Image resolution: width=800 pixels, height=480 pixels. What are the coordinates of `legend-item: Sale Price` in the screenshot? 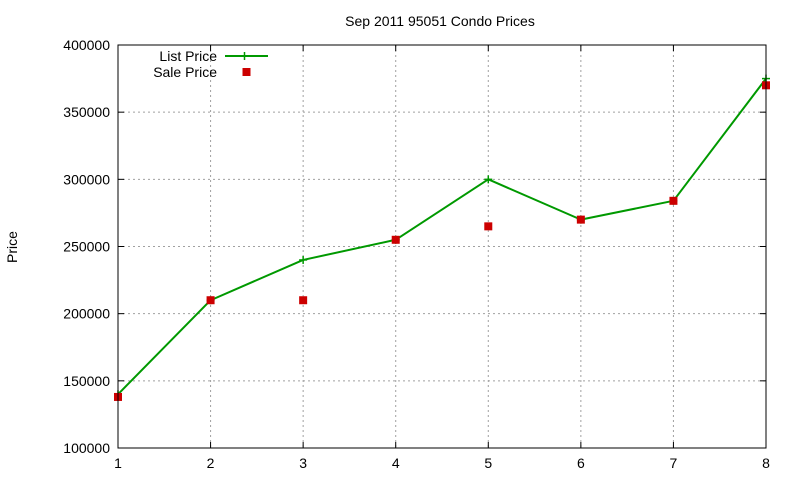 It's located at (202, 72).